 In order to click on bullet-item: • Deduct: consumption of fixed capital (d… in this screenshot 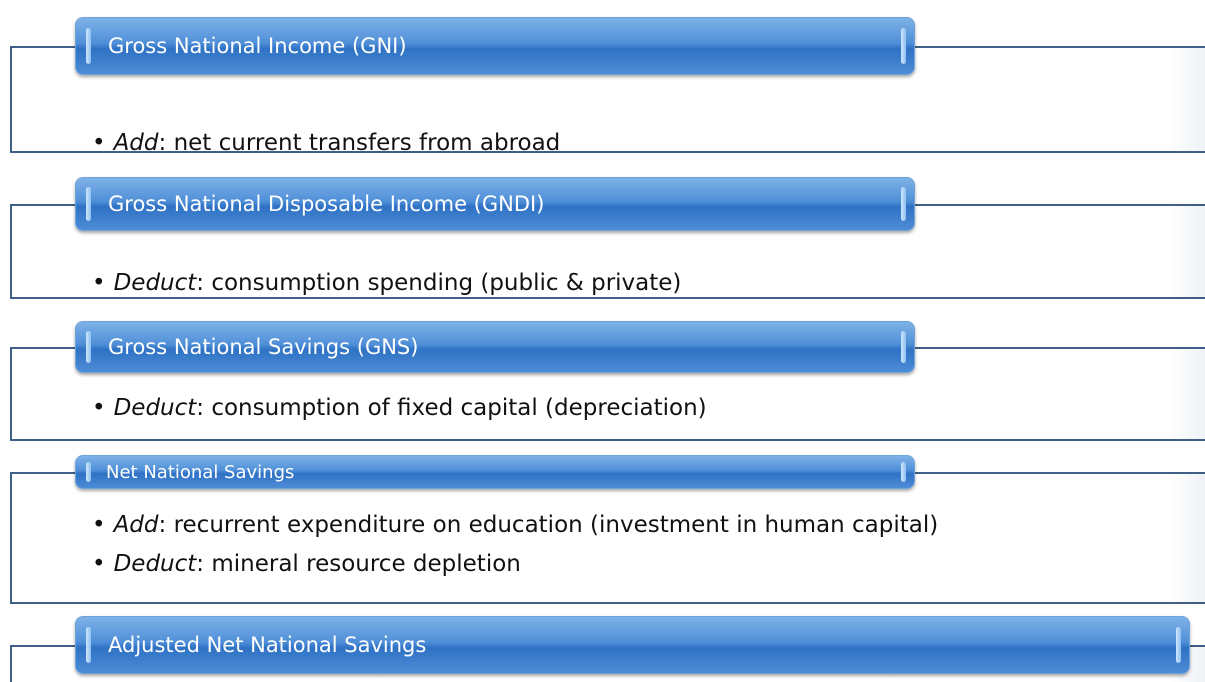, I will do `click(399, 408)`.